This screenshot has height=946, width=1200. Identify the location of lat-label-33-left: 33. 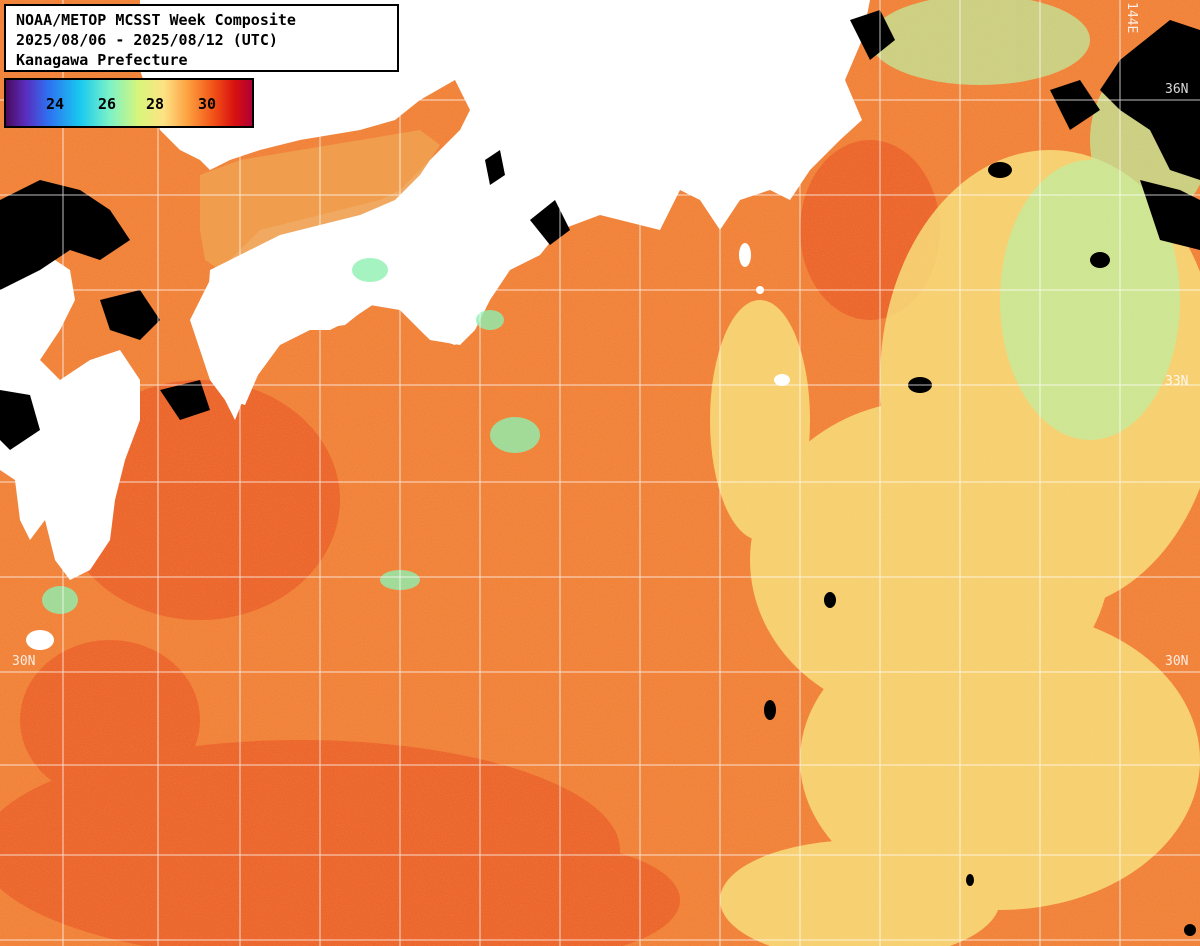
(16, 381).